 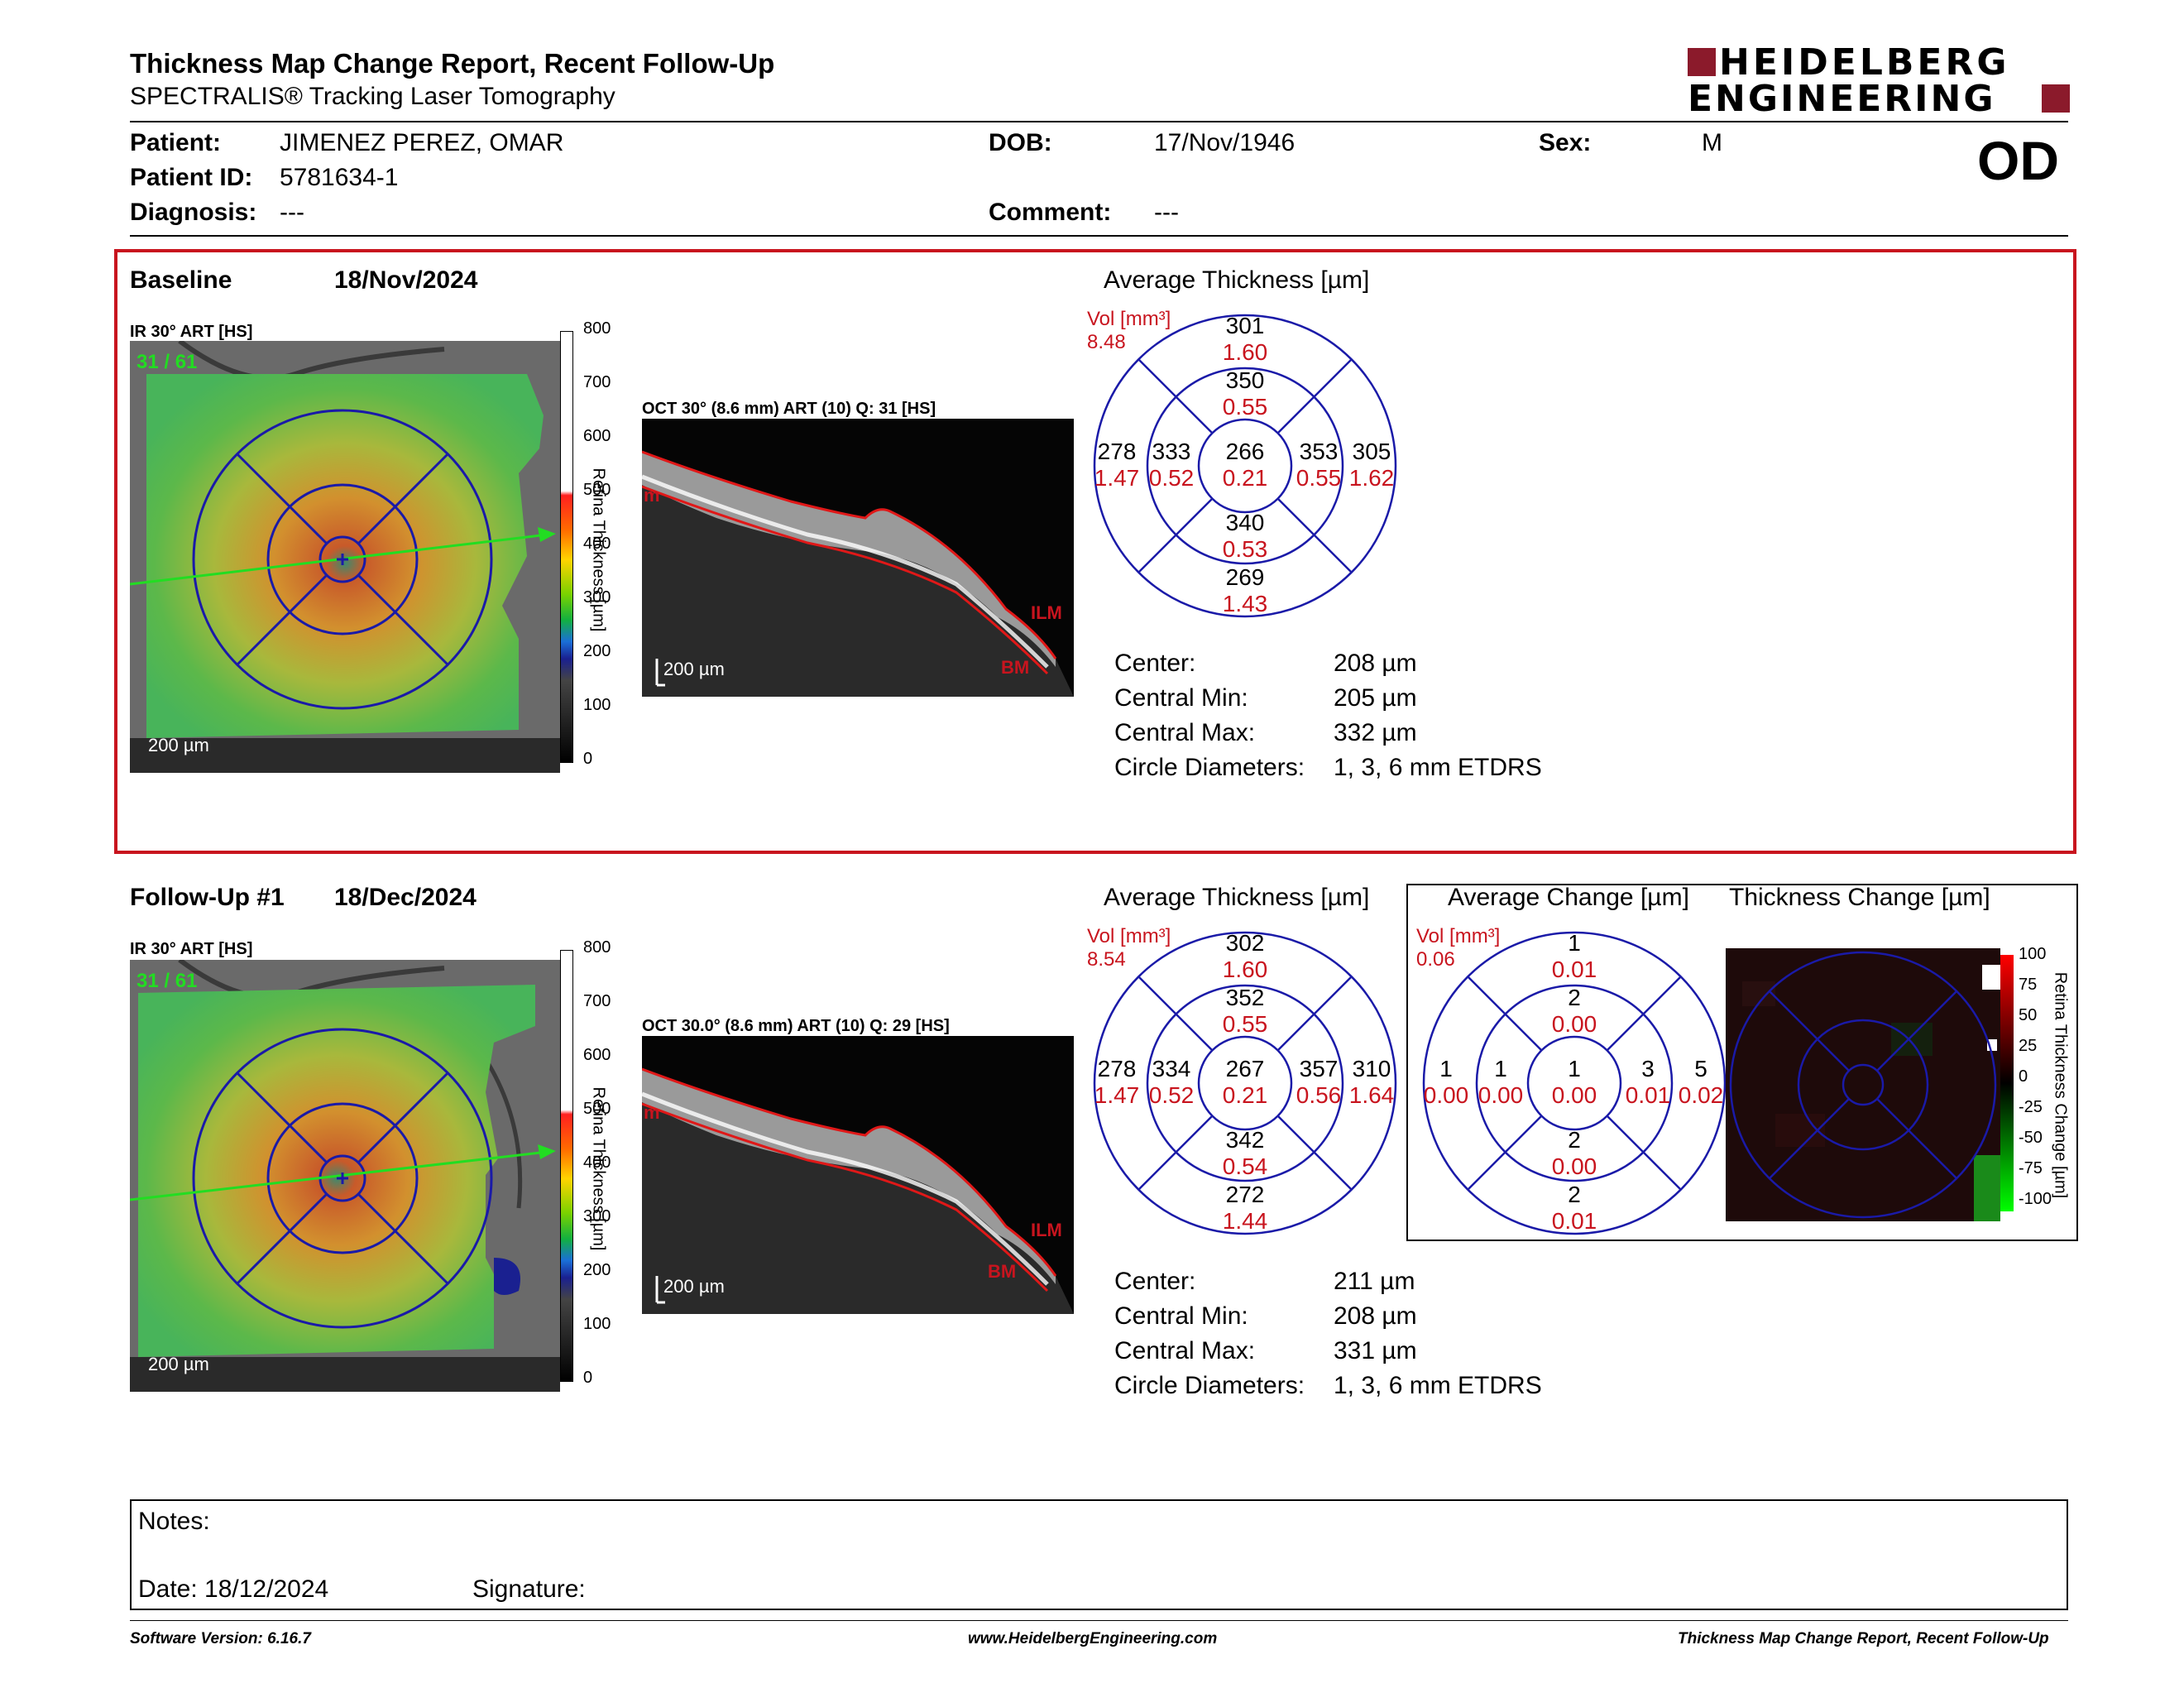 What do you see at coordinates (1046, 612) in the screenshot?
I see `baseline-oct-ilm: ILM` at bounding box center [1046, 612].